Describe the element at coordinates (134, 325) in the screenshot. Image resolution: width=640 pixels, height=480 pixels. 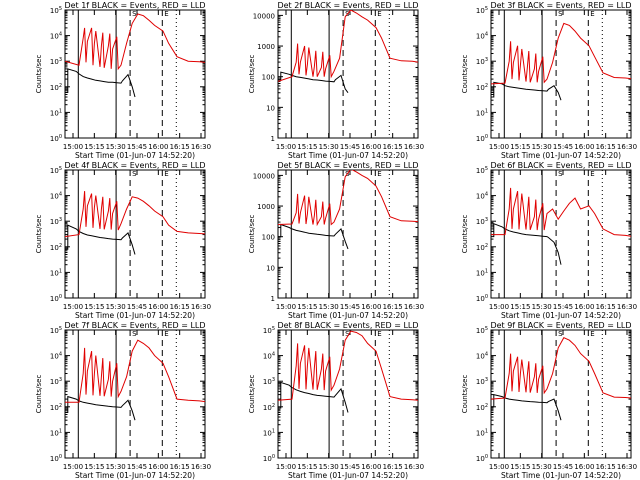
I see `panel-title: Det 7f BLACK = Events, RED = LLD` at that location.